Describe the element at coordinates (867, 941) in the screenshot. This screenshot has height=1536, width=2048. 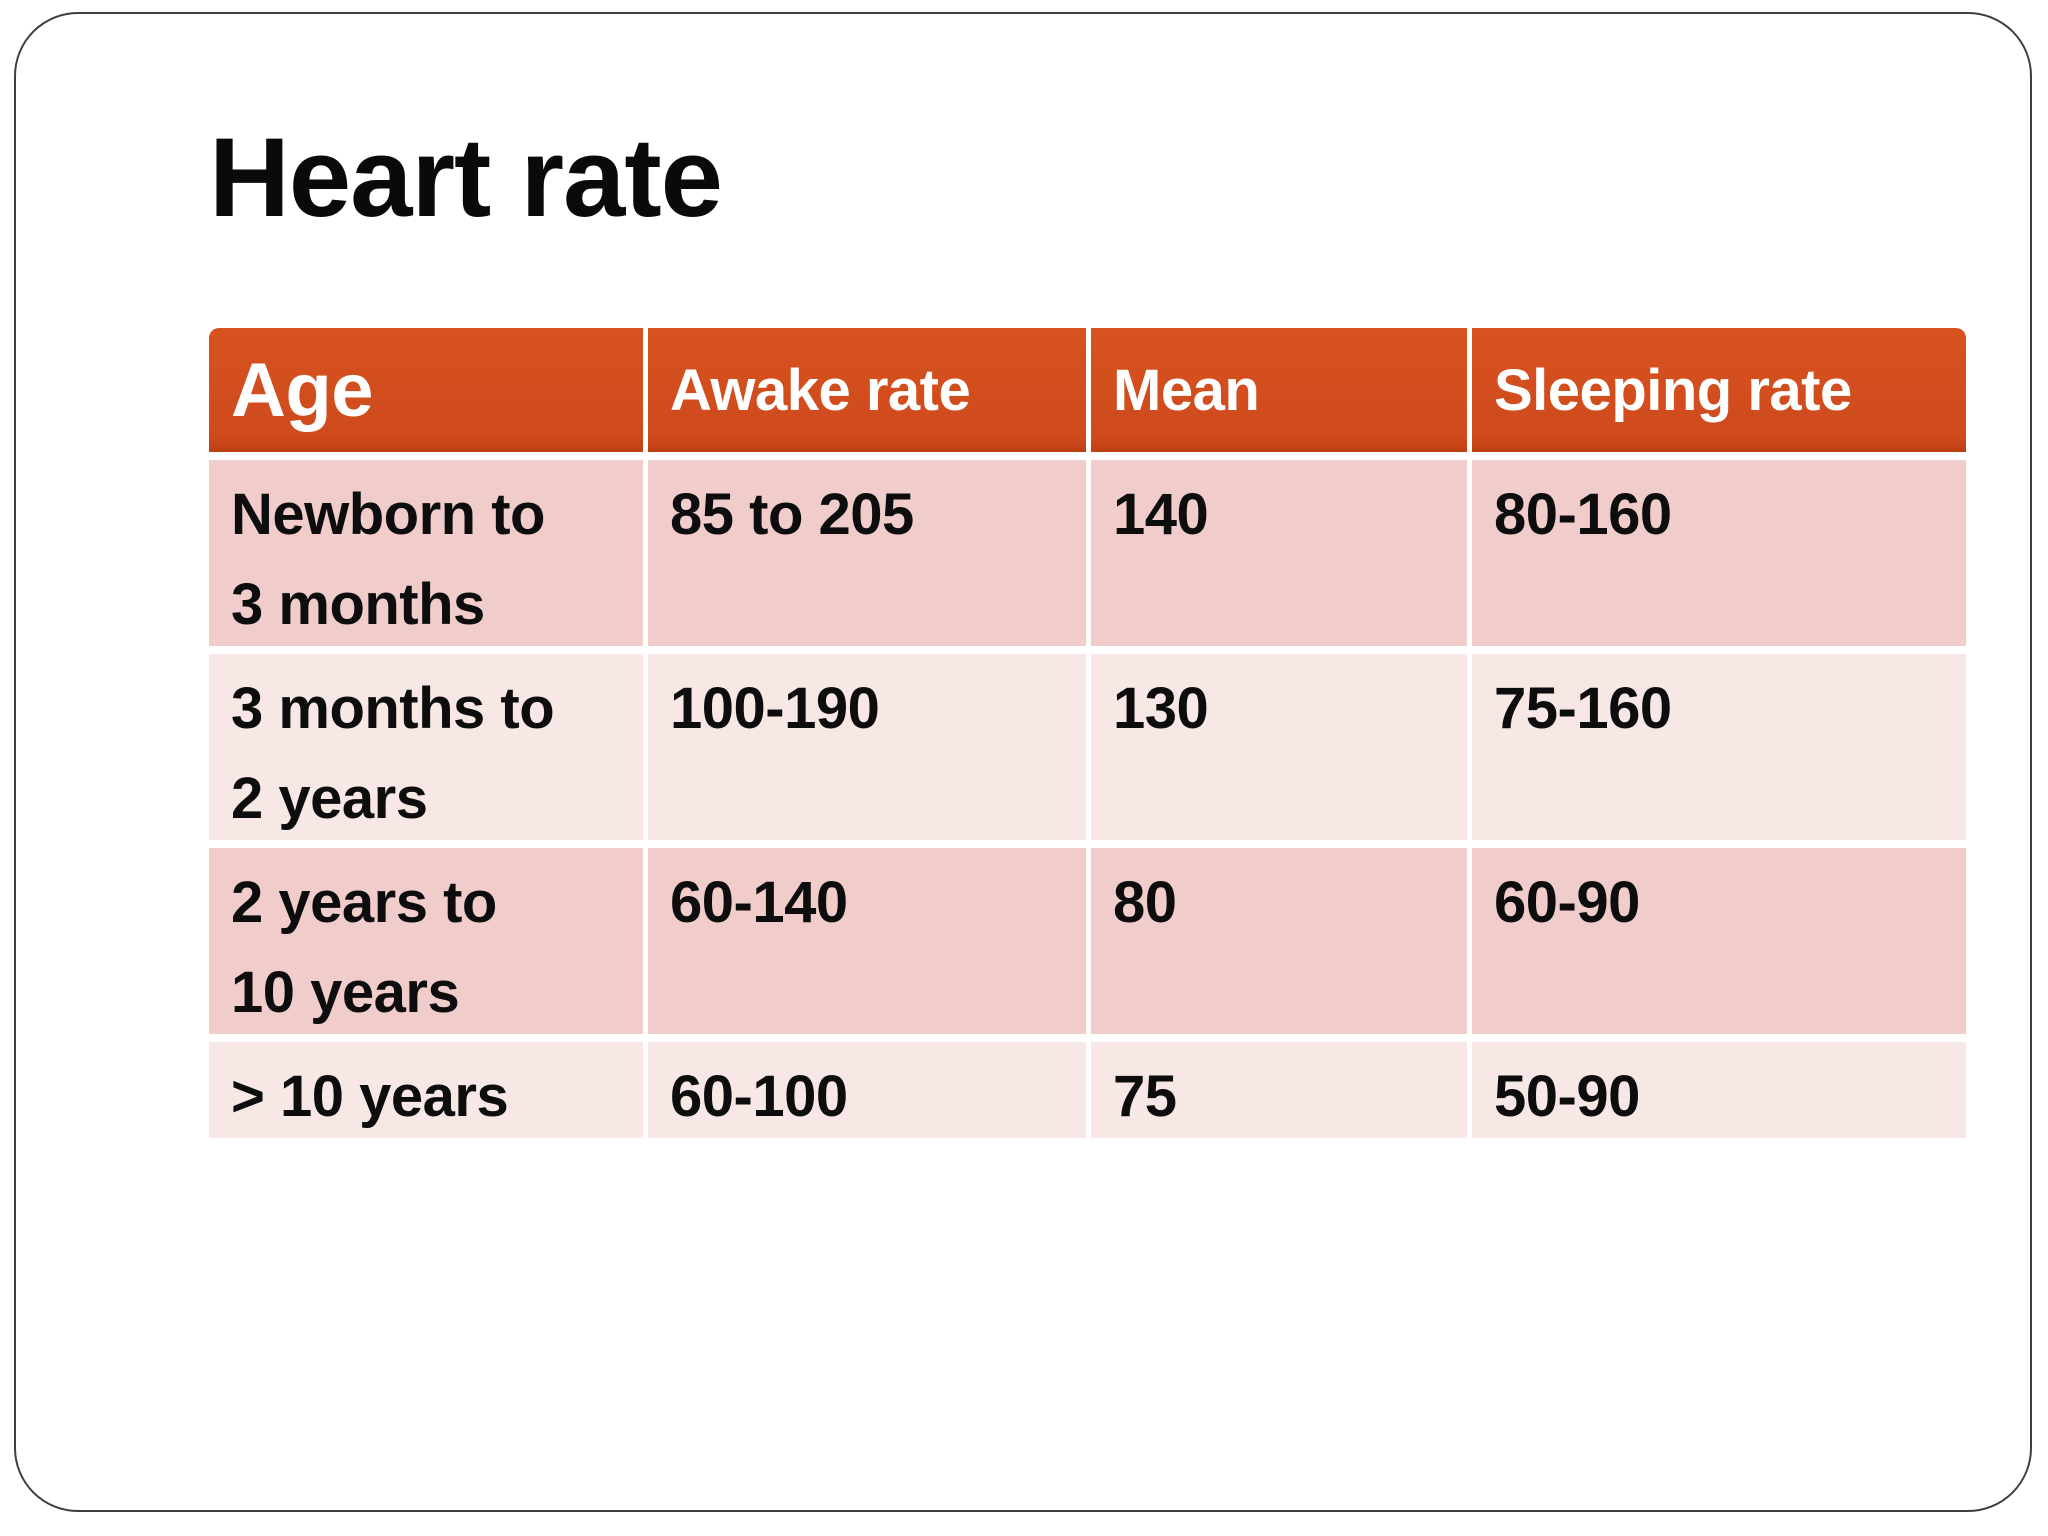
I see `awake-rate-cell: 60-140` at that location.